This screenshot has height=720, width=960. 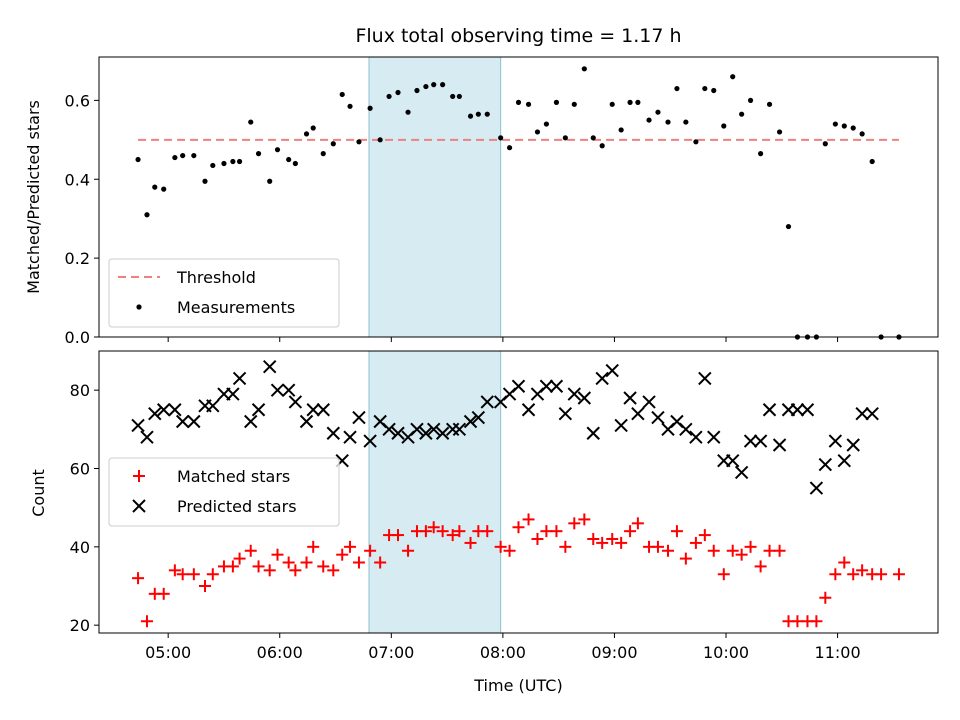 I want to click on x-axis-label: Time (UTC), so click(x=517, y=685).